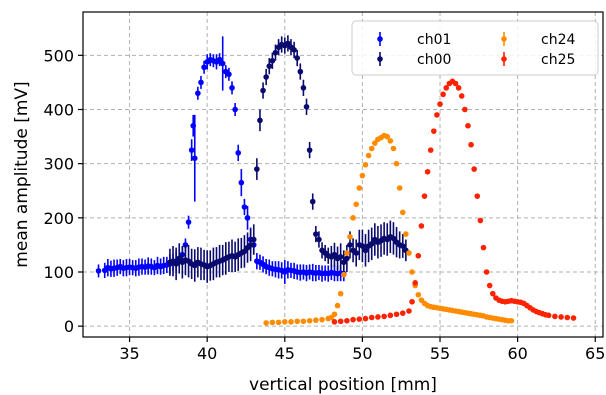 This screenshot has width=606, height=395. I want to click on legend-label: ch24, so click(558, 40).